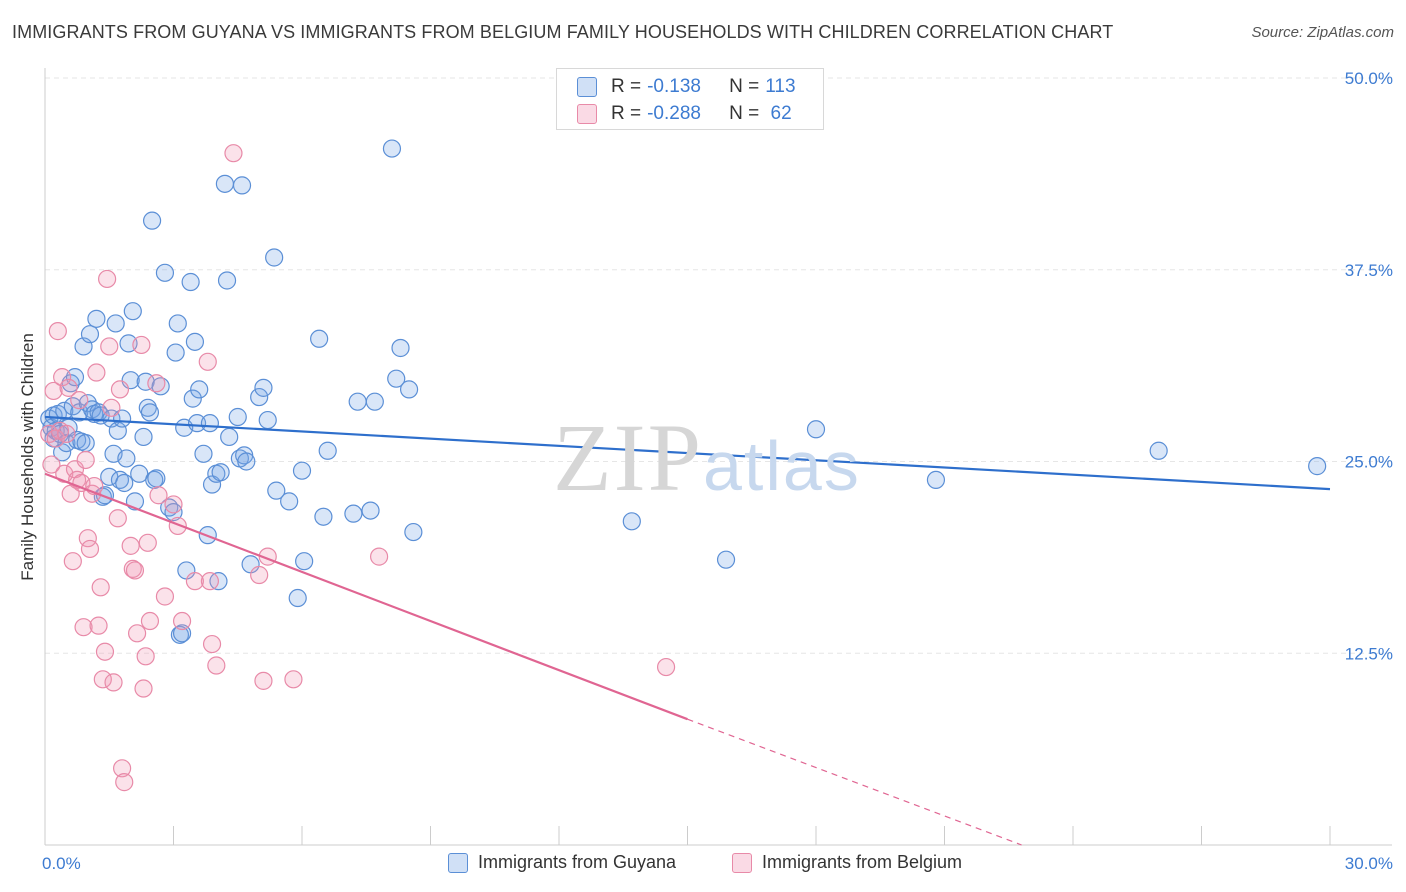  What do you see at coordinates (1369, 863) in the screenshot?
I see `x-tick-label: 30.0%` at bounding box center [1369, 863].